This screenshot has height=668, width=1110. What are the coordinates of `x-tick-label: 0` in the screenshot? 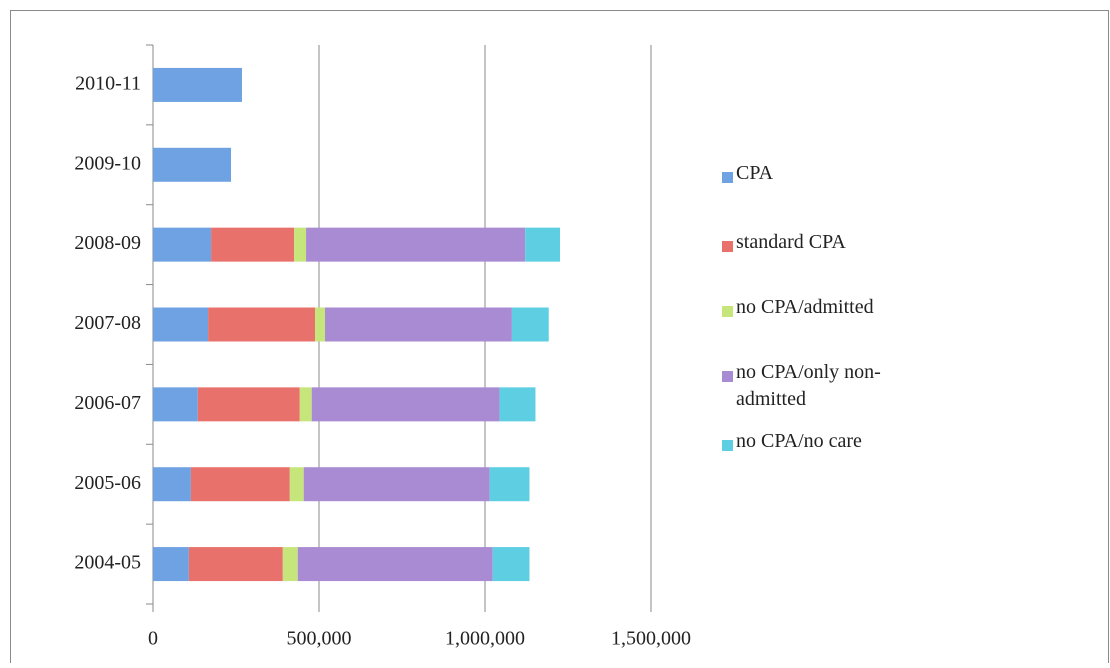 It's located at (153, 639).